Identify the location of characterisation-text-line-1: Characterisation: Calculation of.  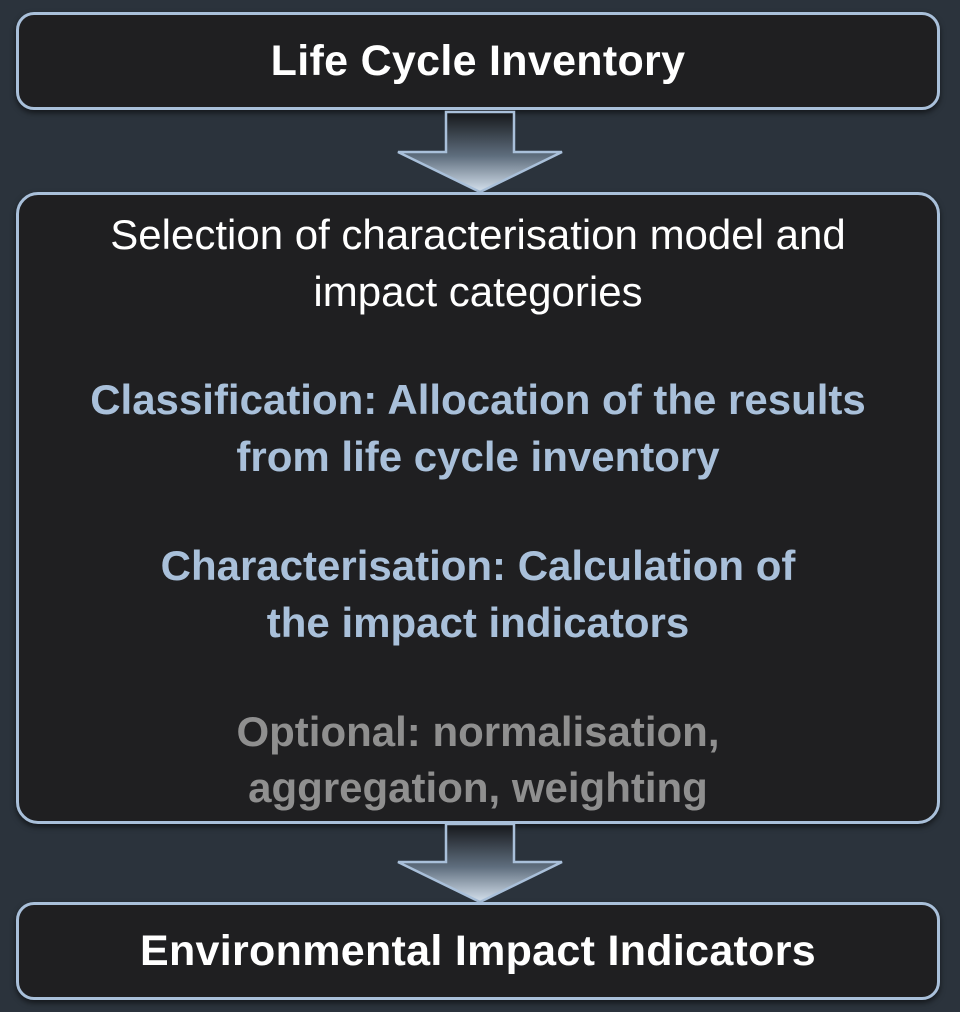
(478, 565).